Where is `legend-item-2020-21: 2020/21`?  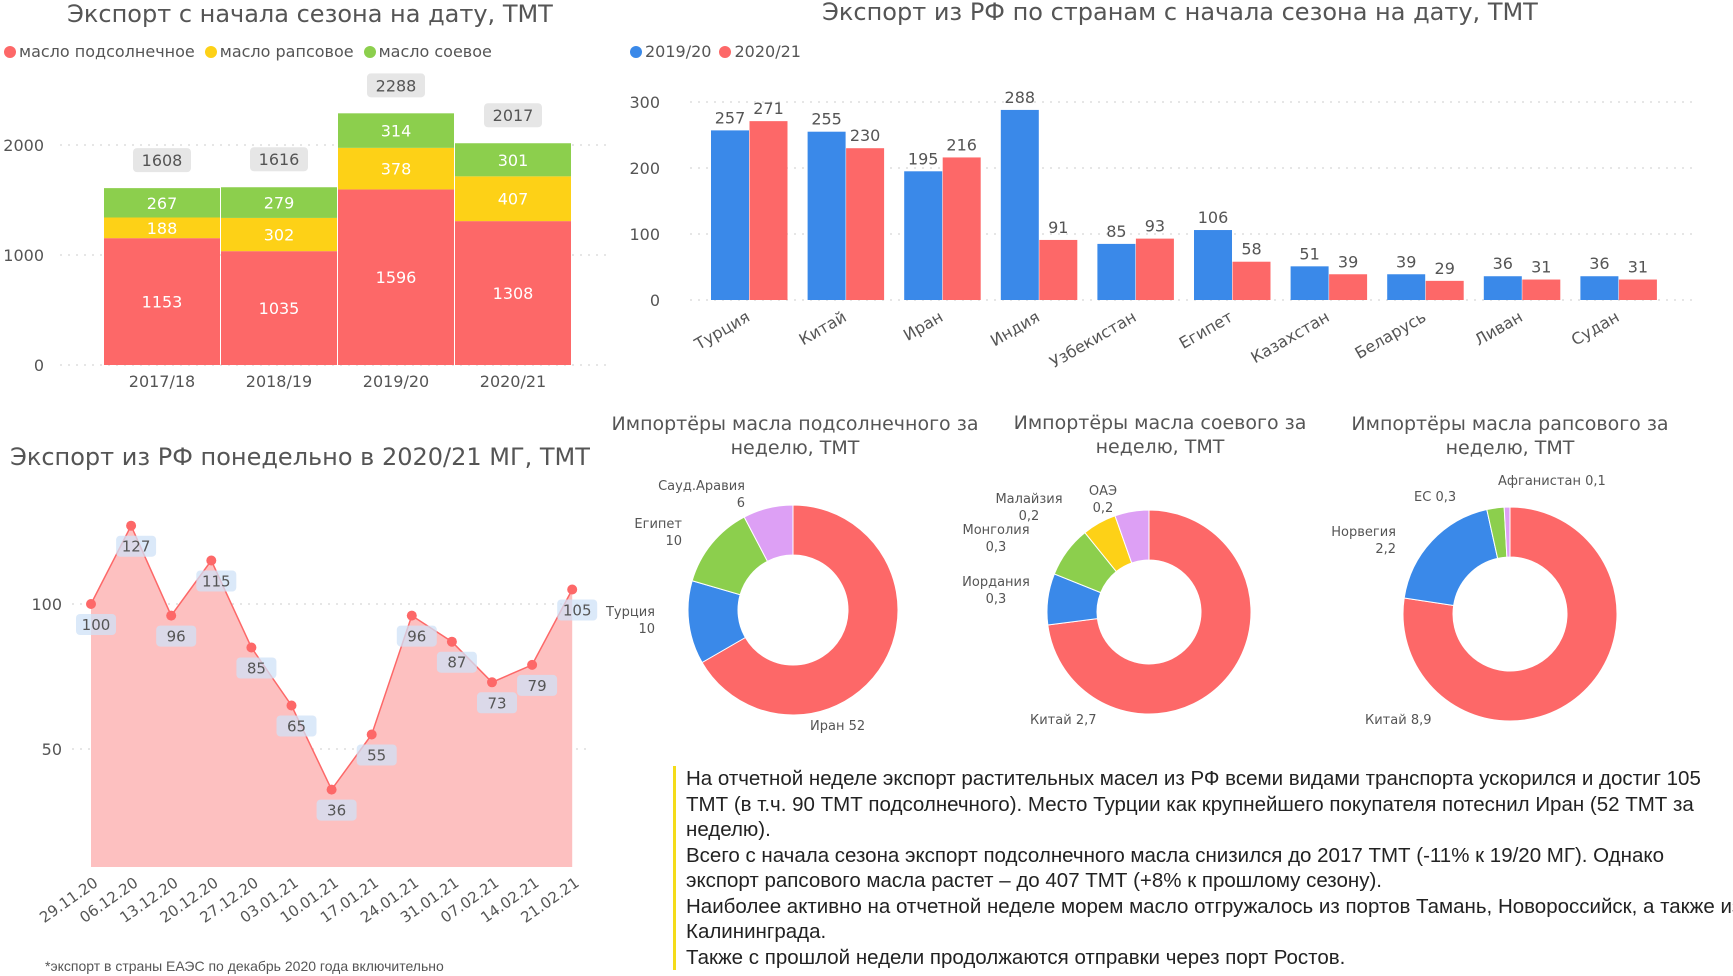 legend-item-2020-21: 2020/21 is located at coordinates (760, 51).